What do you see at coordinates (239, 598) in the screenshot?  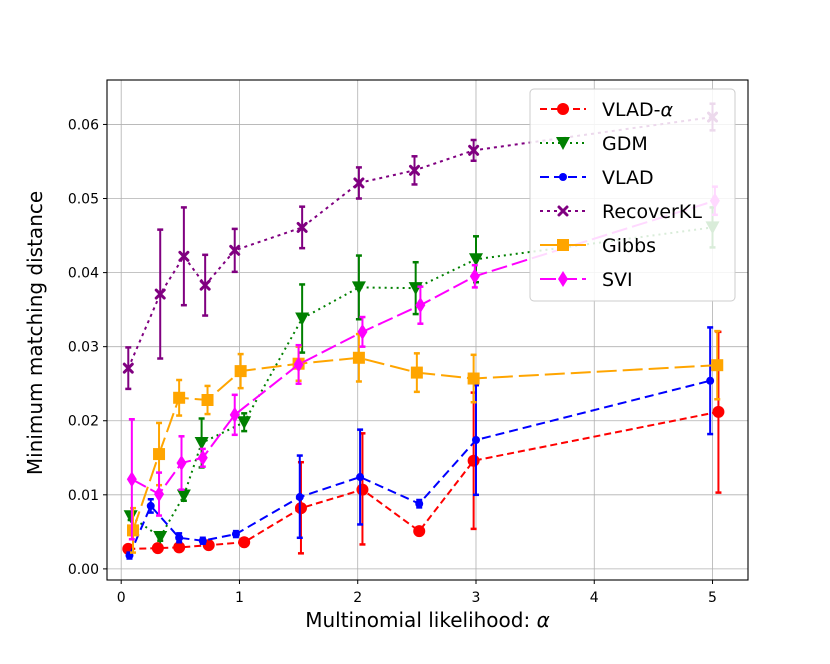 I see `x-tick-label: 1` at bounding box center [239, 598].